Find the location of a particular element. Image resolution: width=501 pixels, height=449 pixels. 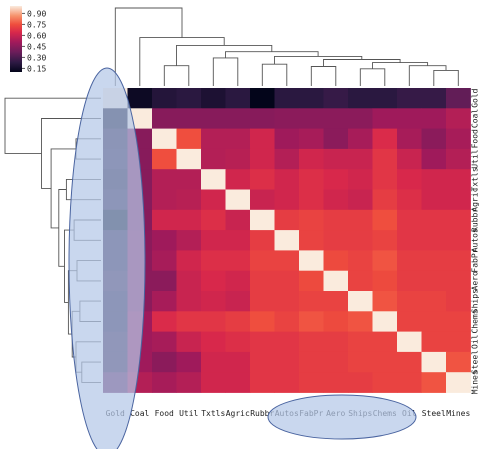

y-tick-label: Coal is located at coordinates (475, 118).